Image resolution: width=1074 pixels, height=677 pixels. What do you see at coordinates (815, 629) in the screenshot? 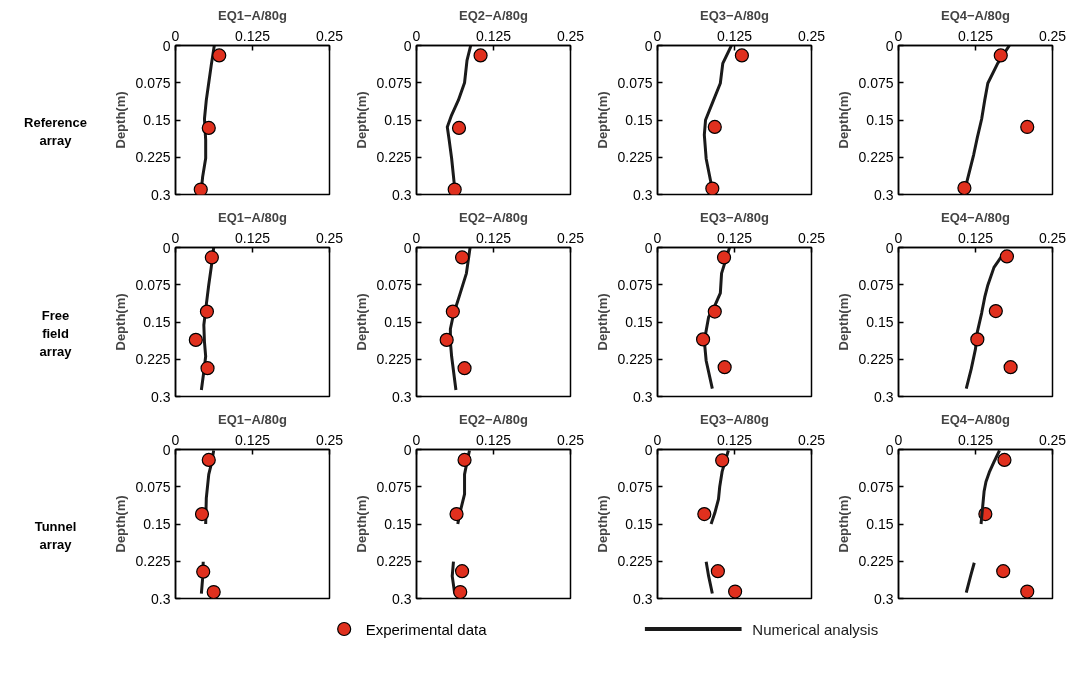
I see `text: Numerical analysis` at bounding box center [815, 629].